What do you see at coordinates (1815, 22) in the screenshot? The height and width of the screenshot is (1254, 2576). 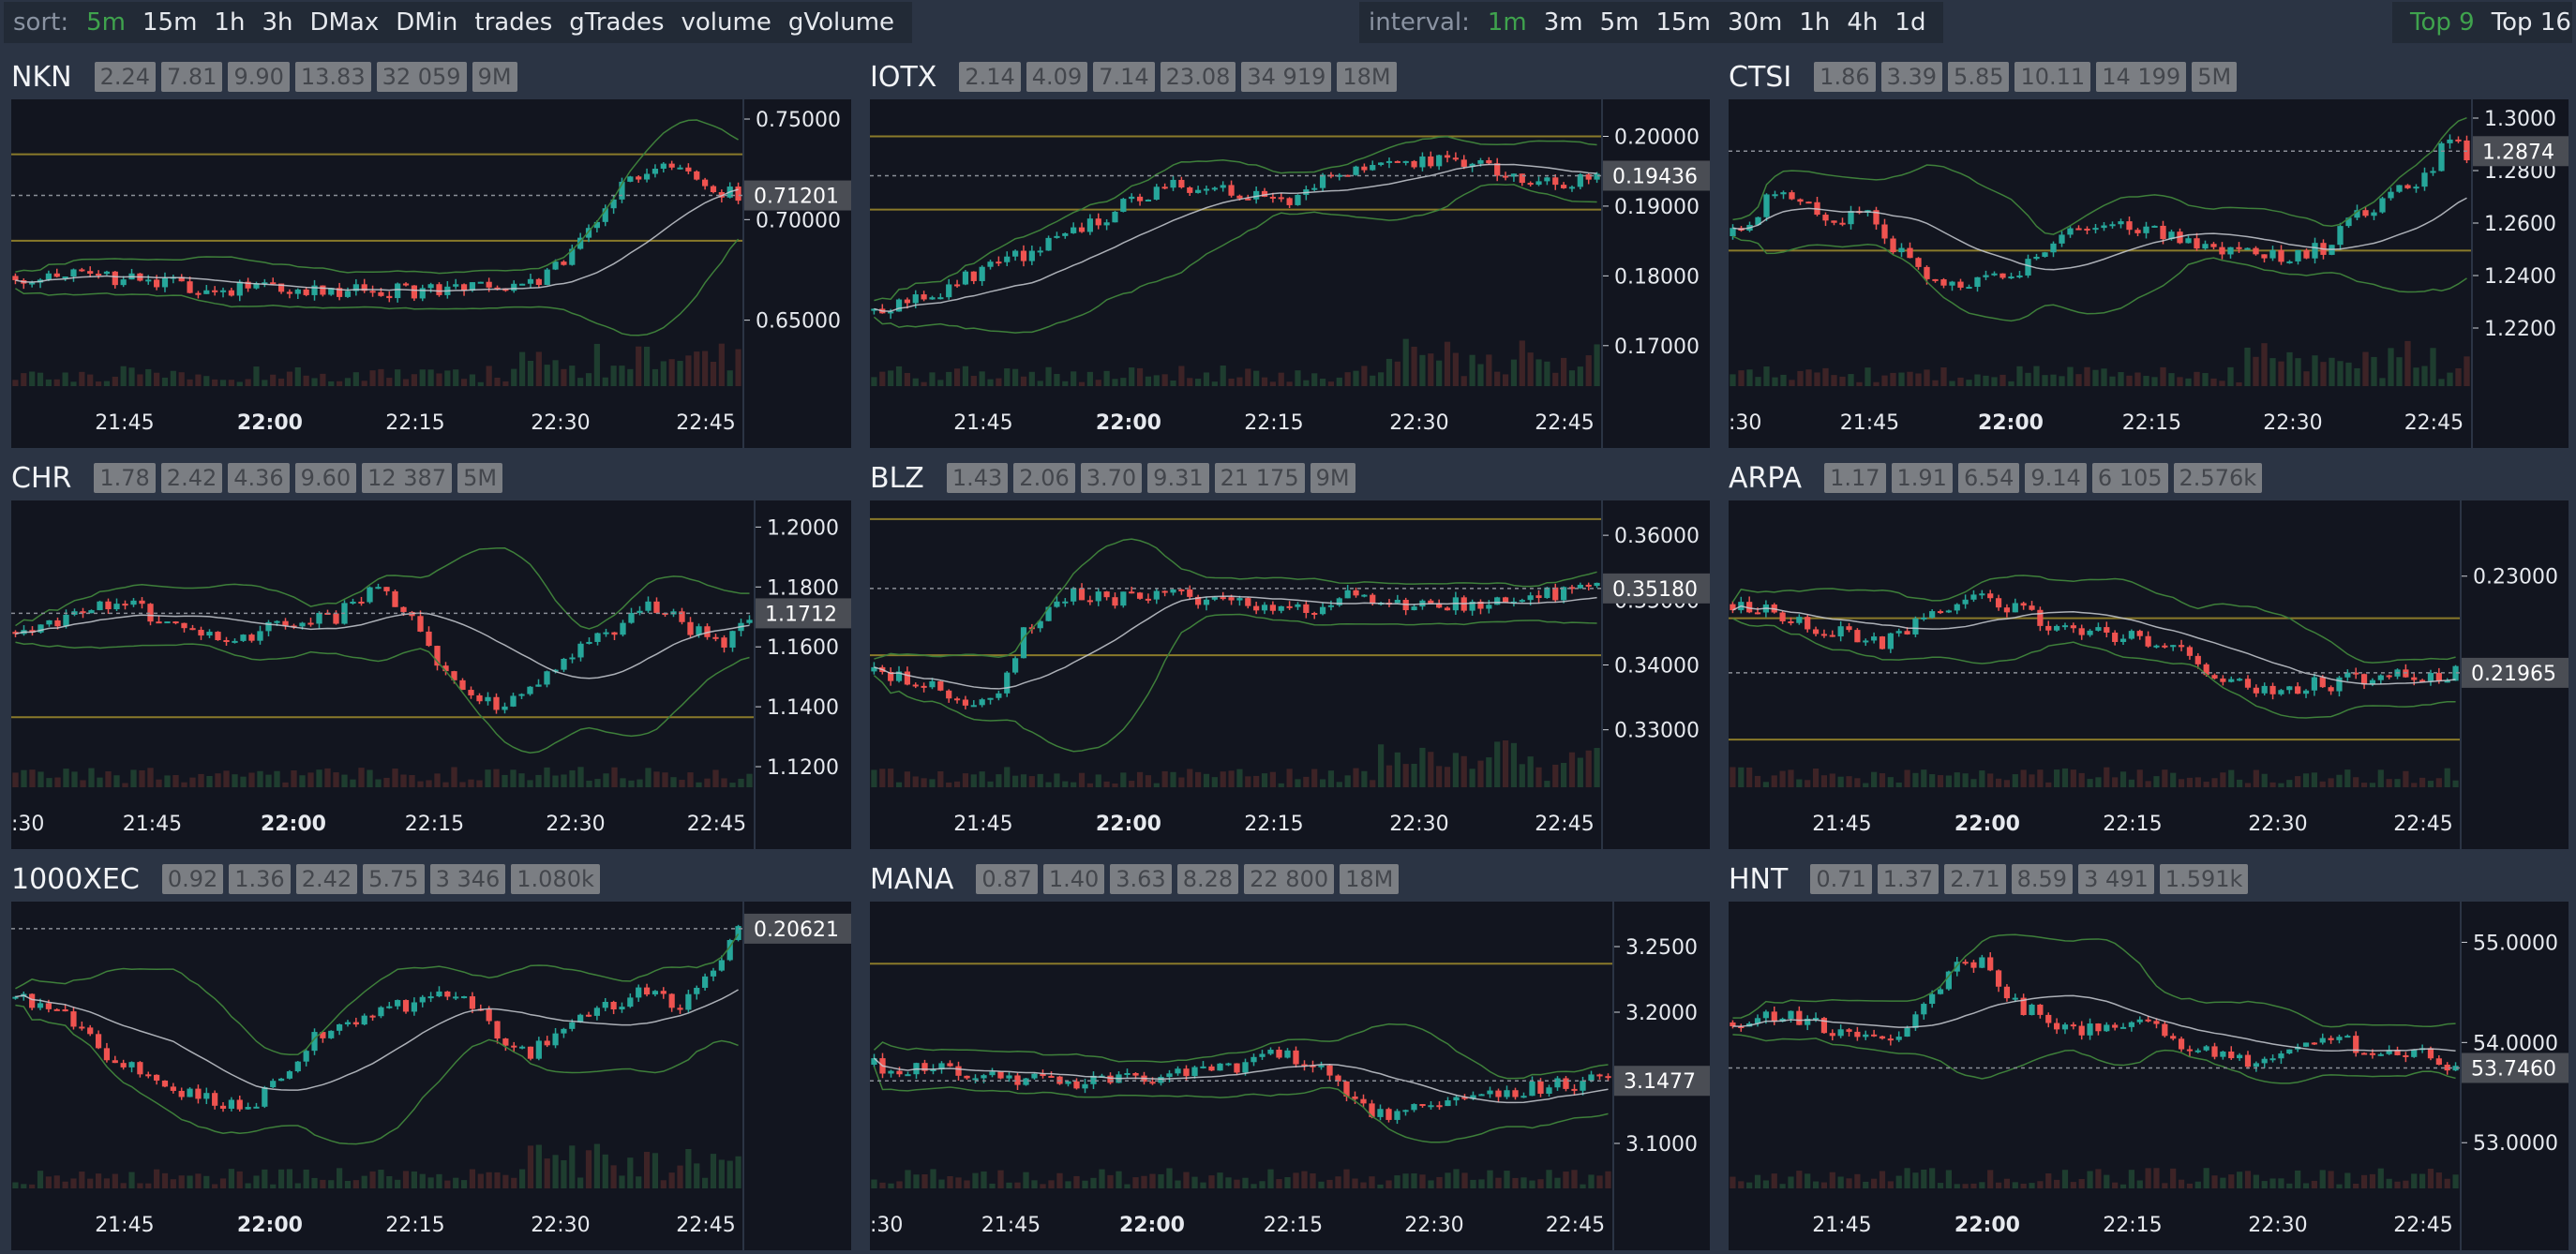 I see `interval-option-1h: 1h` at bounding box center [1815, 22].